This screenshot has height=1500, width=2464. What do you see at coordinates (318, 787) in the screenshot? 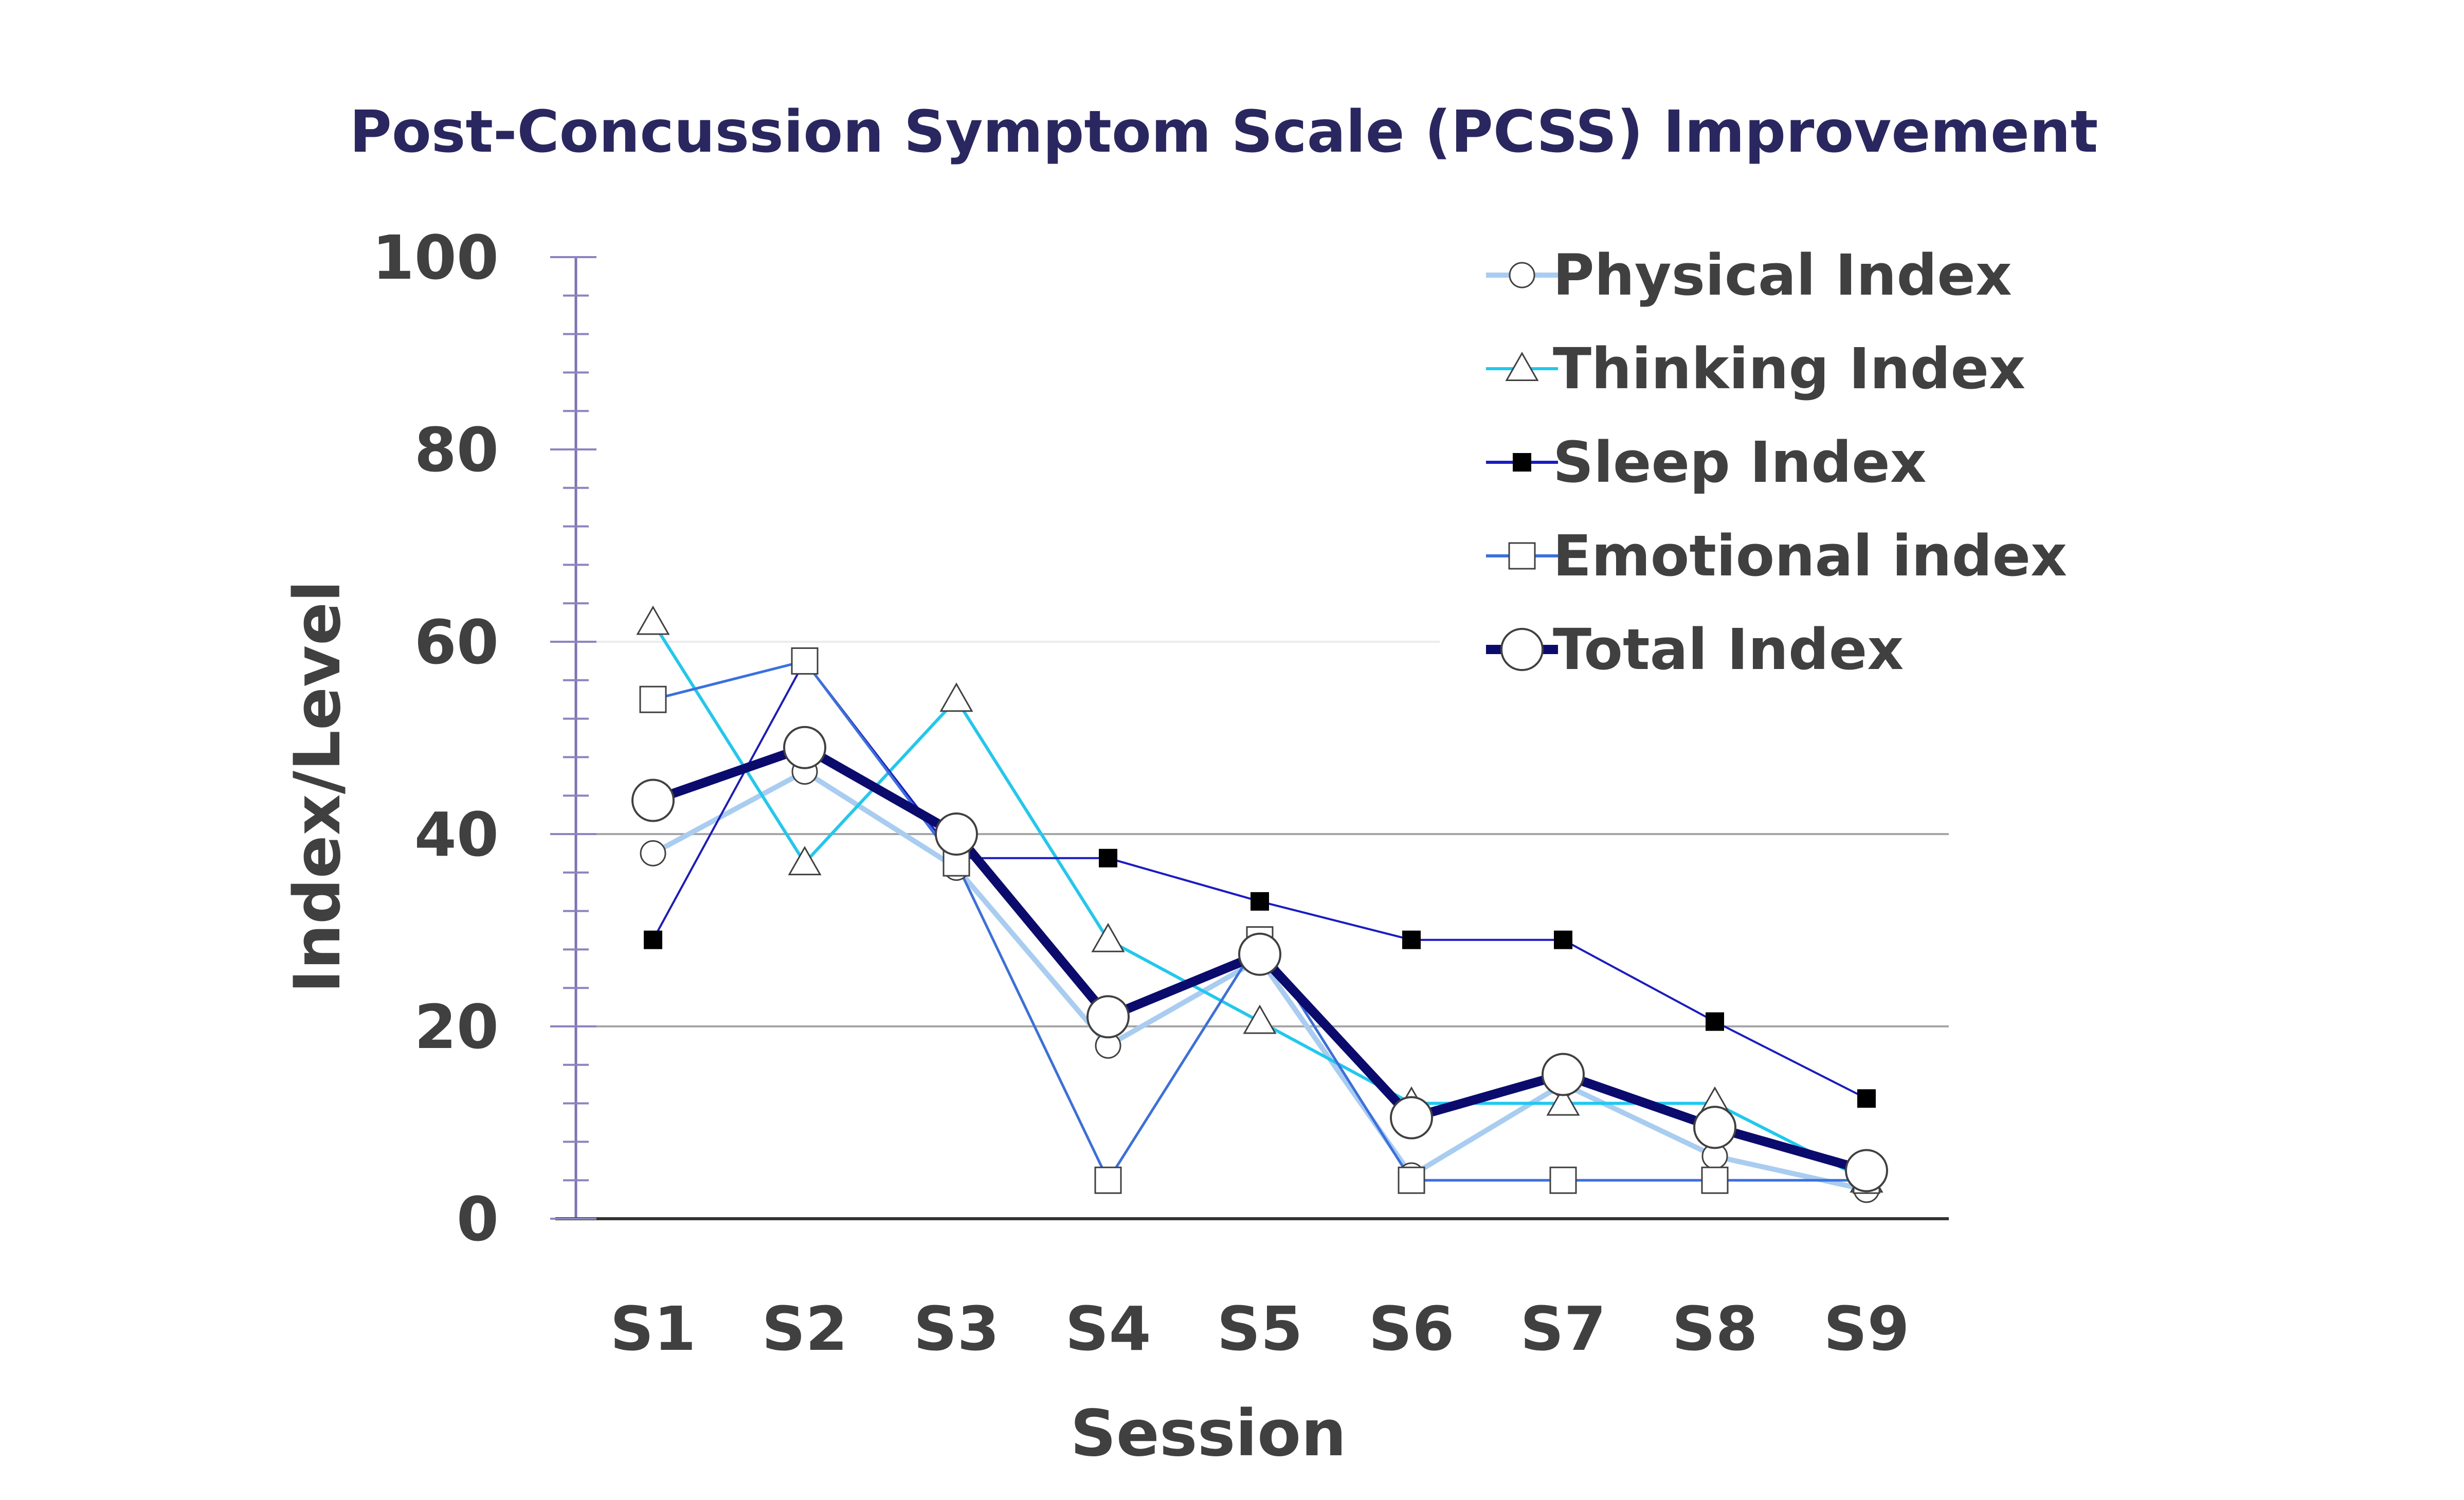
I see `y-axis-title: Index/Level` at bounding box center [318, 787].